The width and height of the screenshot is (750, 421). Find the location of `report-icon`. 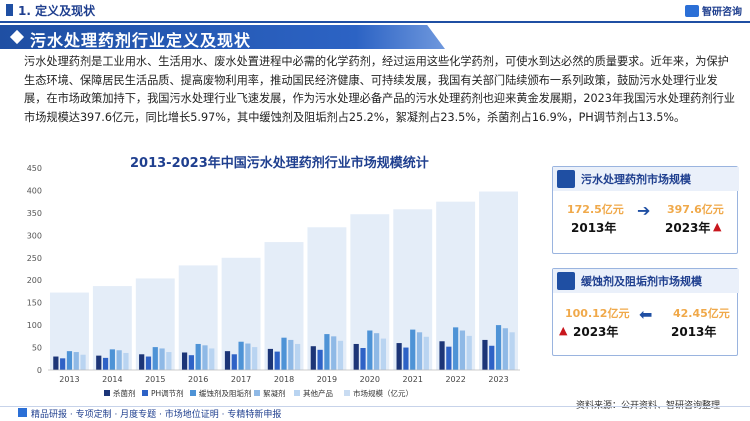

report-icon is located at coordinates (22, 412).